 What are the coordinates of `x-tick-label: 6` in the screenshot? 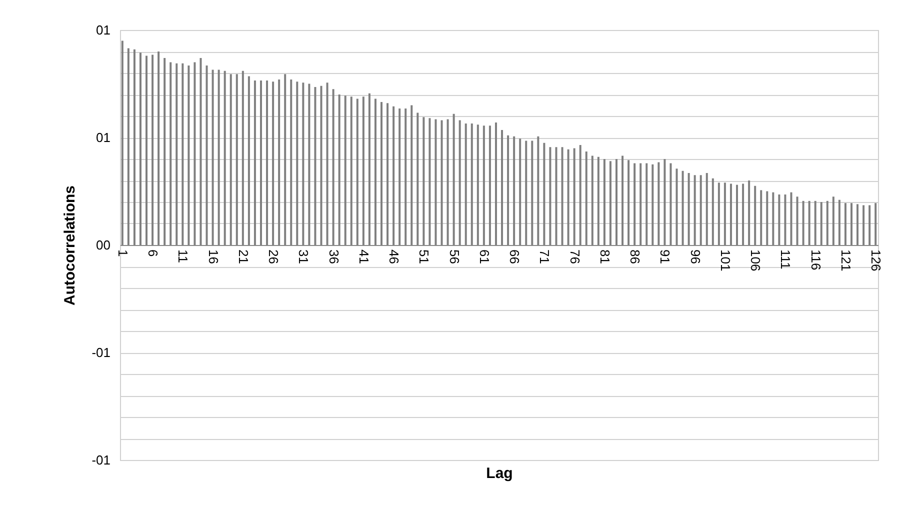 It's located at (153, 253).